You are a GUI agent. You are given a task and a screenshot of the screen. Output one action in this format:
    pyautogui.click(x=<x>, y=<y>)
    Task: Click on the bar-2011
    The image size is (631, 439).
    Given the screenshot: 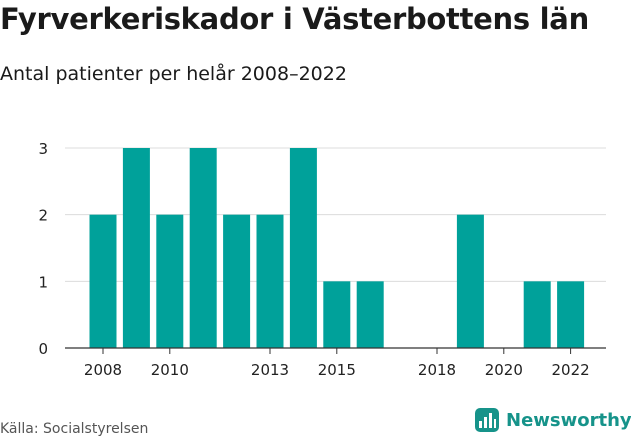 What is the action you would take?
    pyautogui.click(x=203, y=248)
    